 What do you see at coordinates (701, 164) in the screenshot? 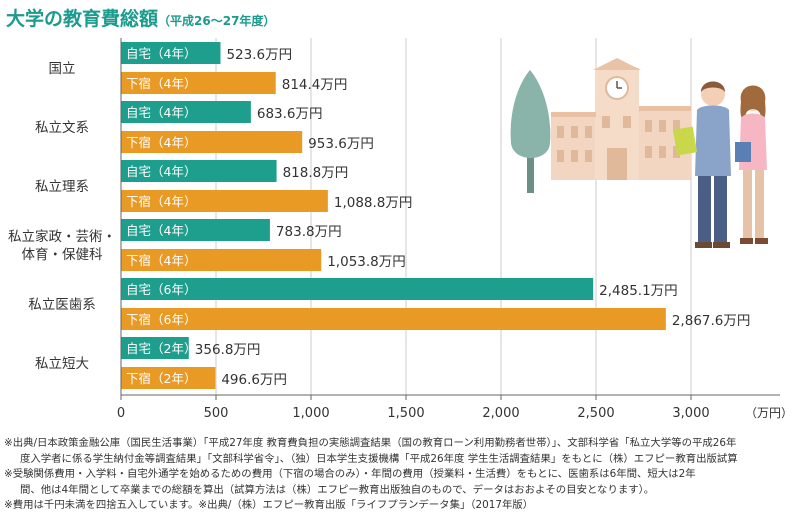
I see `male-student-icon` at bounding box center [701, 164].